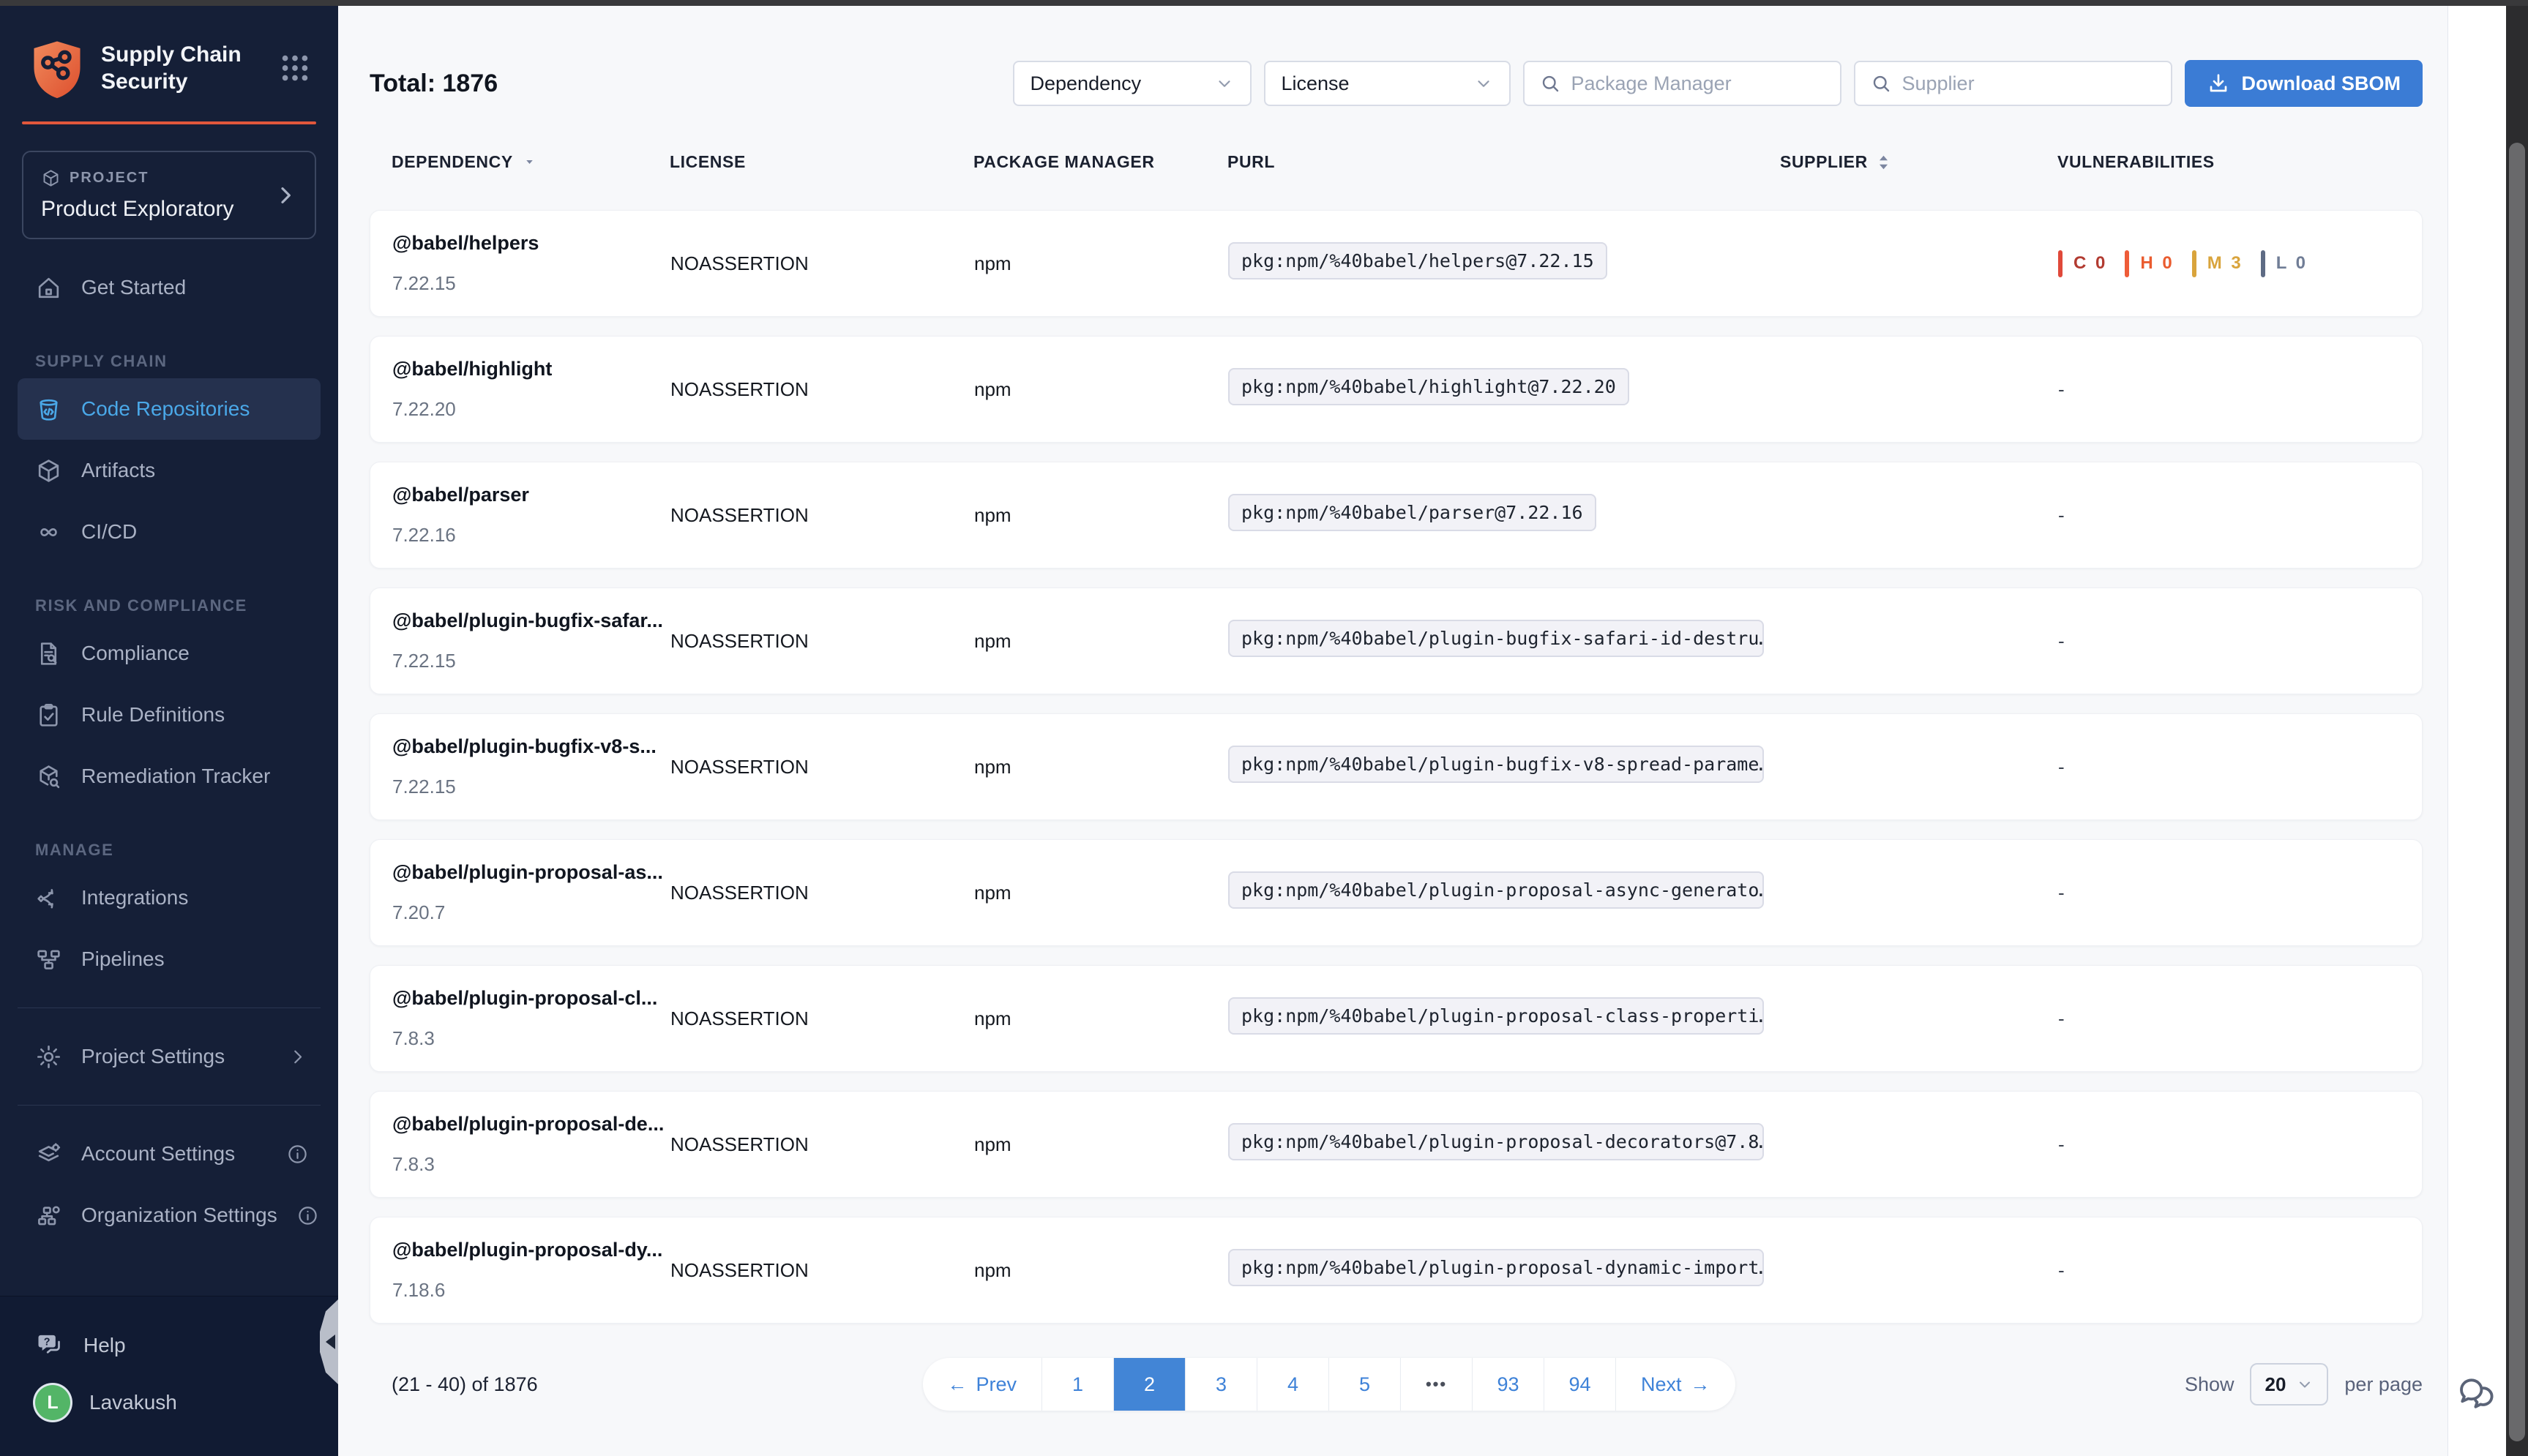 This screenshot has width=2528, height=1456. What do you see at coordinates (51, 178) in the screenshot?
I see `package-box-icon` at bounding box center [51, 178].